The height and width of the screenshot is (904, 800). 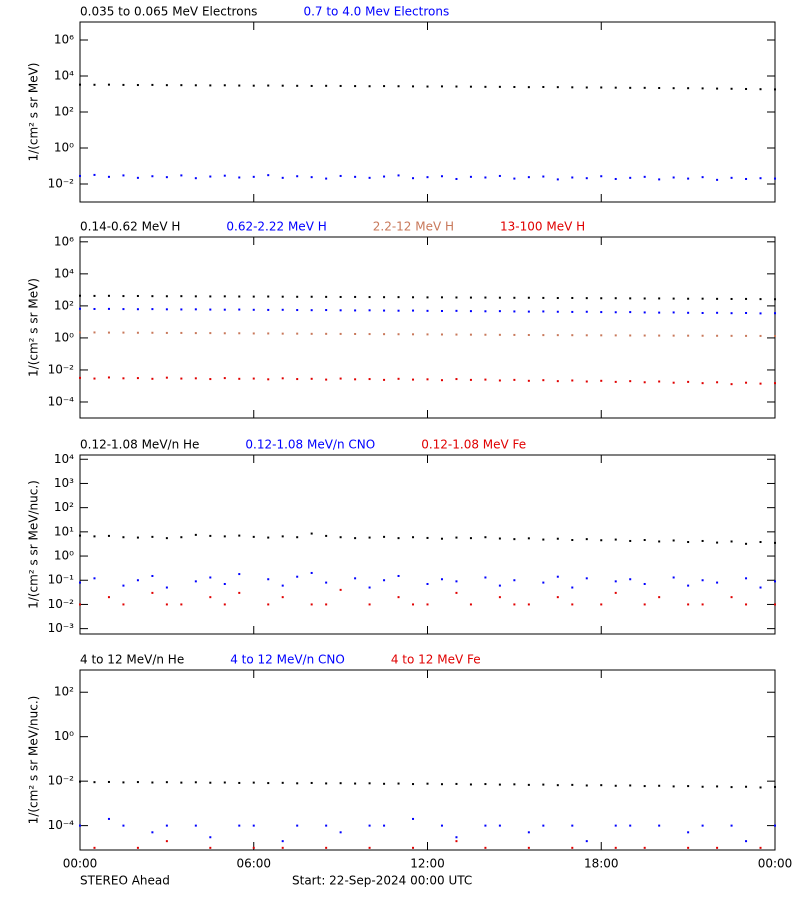 What do you see at coordinates (125, 881) in the screenshot?
I see `footer-left: STEREO Ahead` at bounding box center [125, 881].